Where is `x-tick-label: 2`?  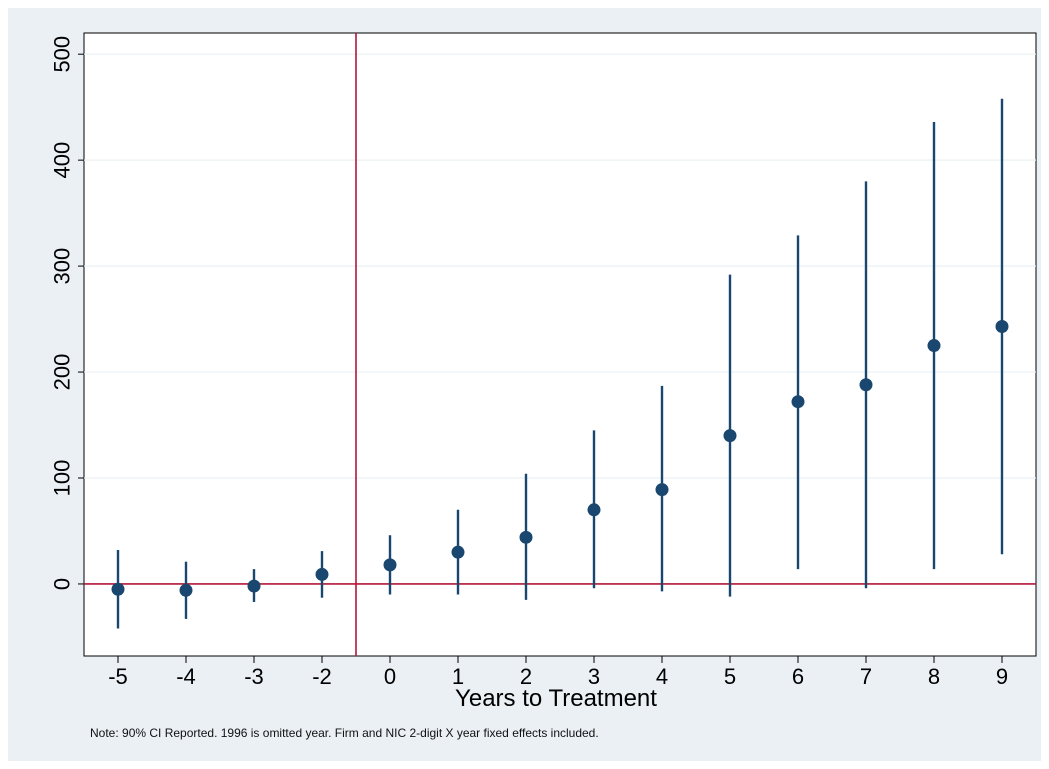 x-tick-label: 2 is located at coordinates (526, 676).